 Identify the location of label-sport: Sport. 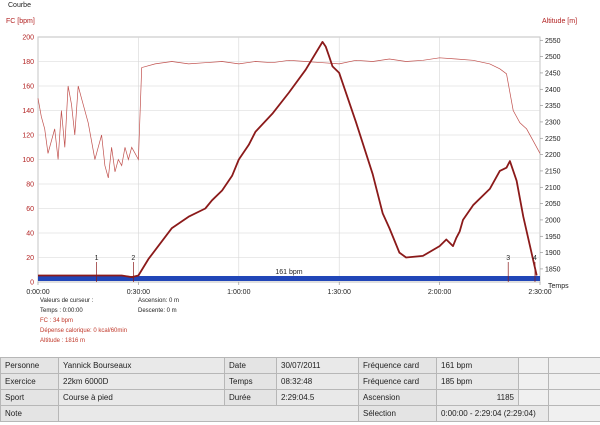
(29, 397).